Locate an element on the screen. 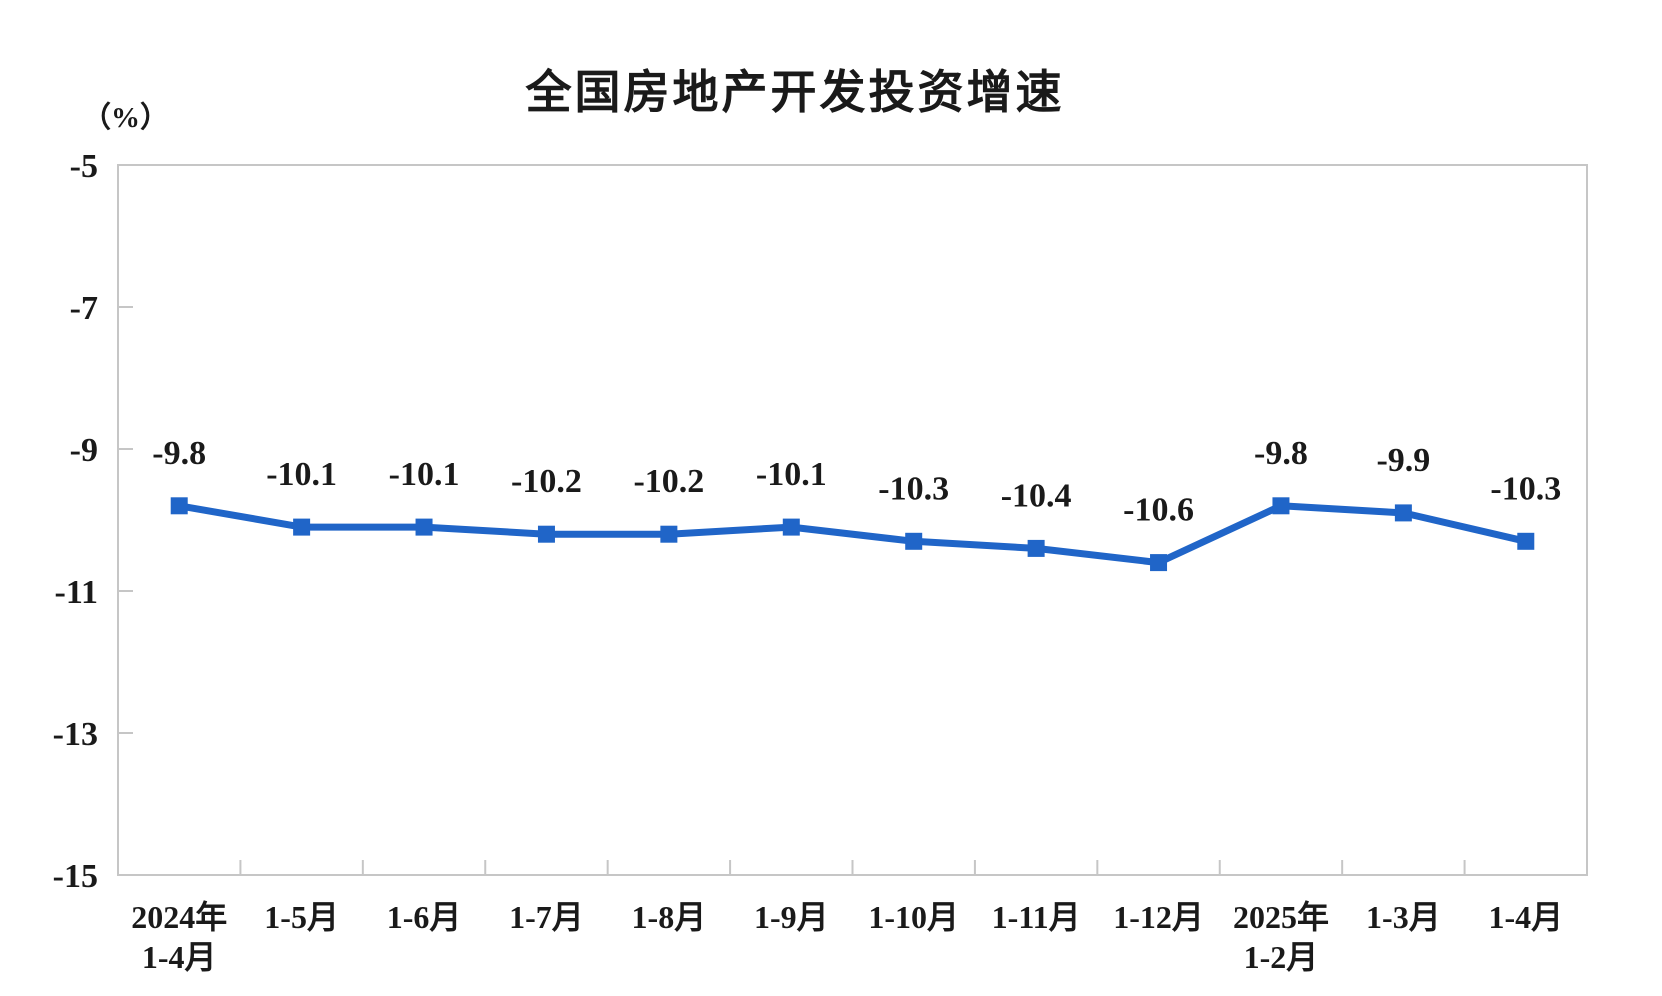 The image size is (1662, 996). data-line is located at coordinates (852, 534).